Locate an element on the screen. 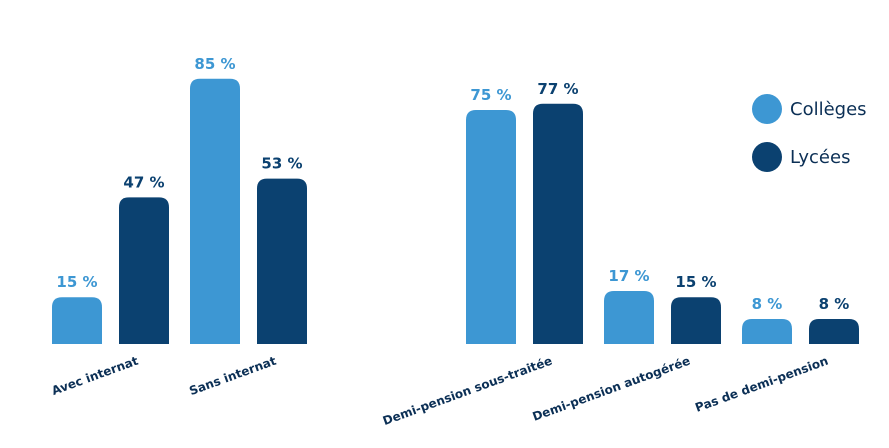 The width and height of the screenshot is (889, 448). data-label-colleges-pas-de-demi-pension: 8 % is located at coordinates (767, 304).